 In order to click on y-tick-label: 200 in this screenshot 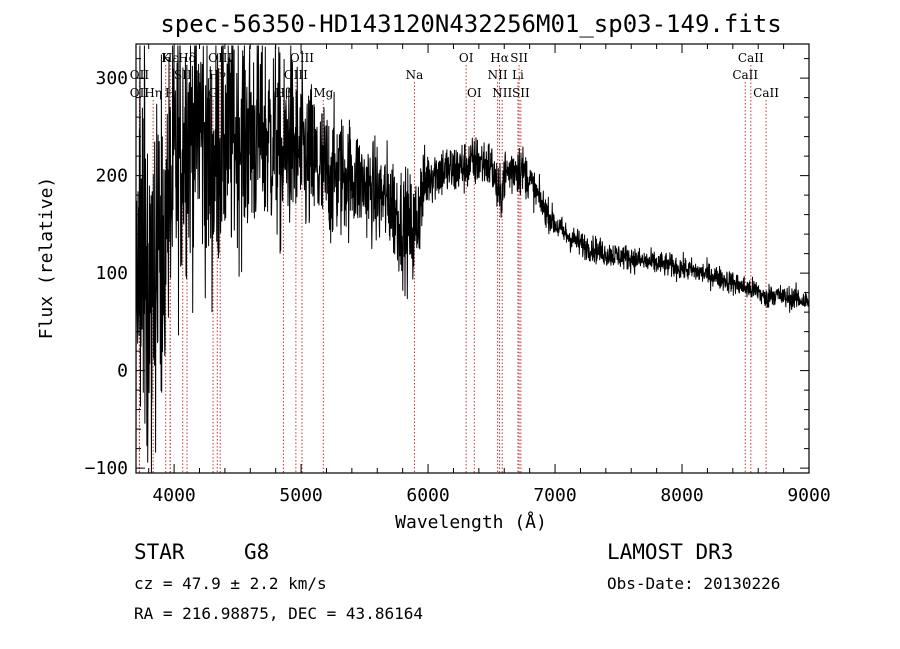, I will do `click(111, 176)`.